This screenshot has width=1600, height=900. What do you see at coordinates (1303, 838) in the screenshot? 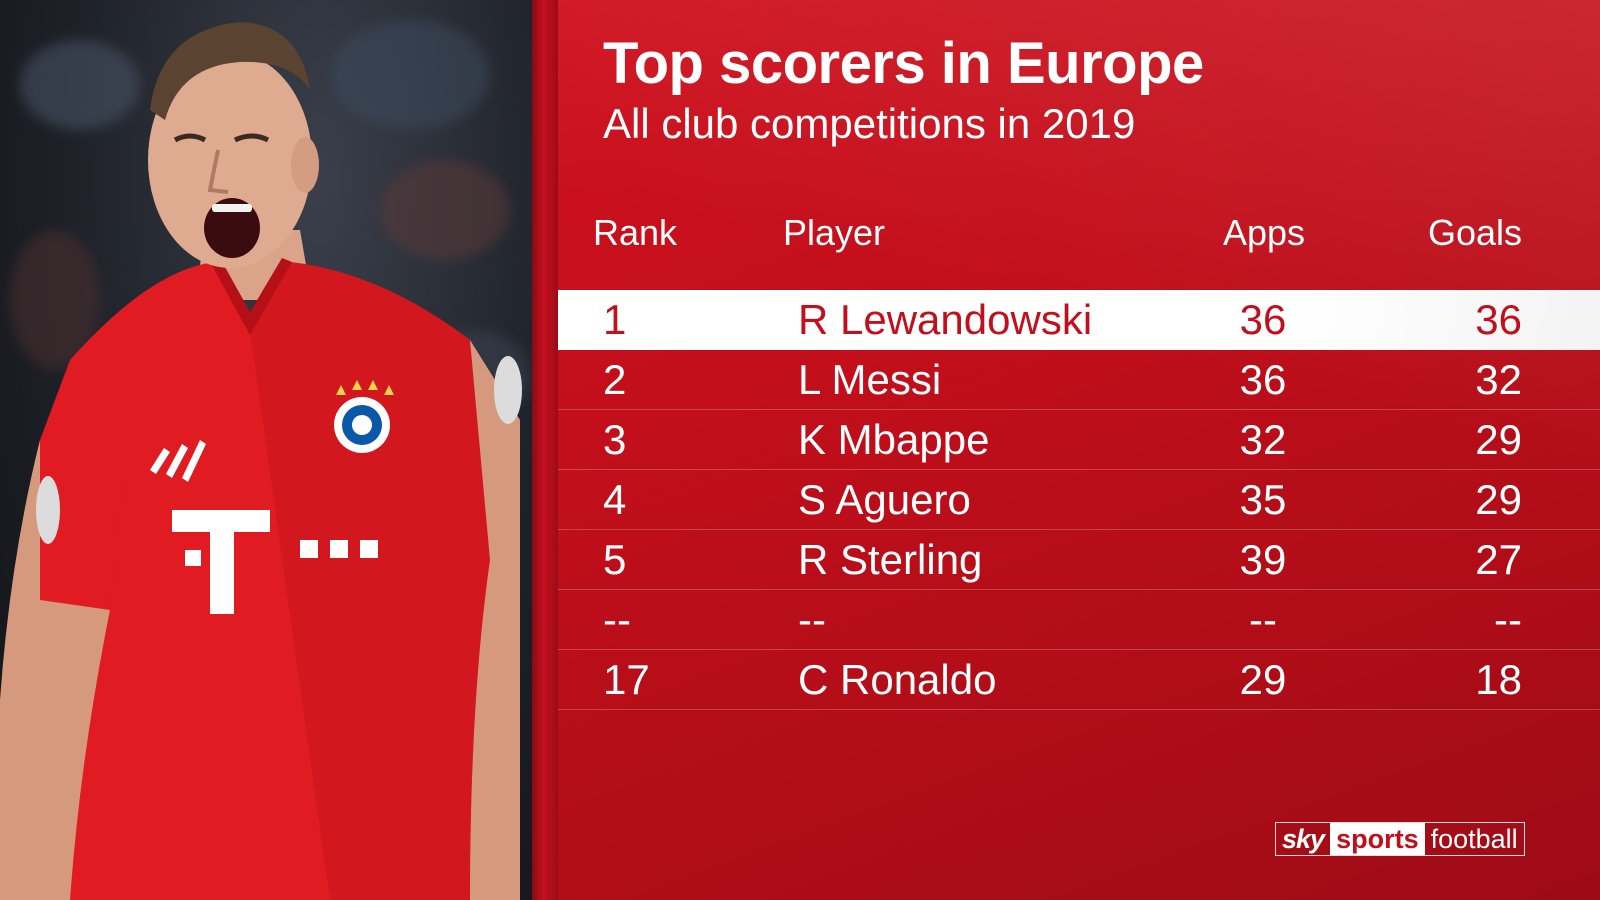
I see `logo-sky-text: sky` at bounding box center [1303, 838].